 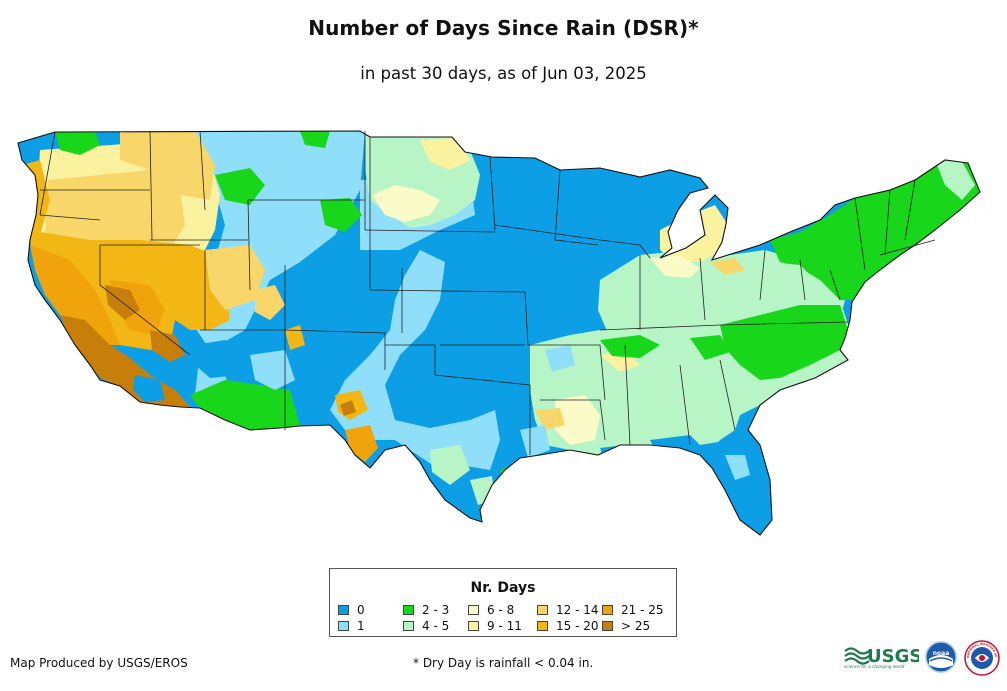 I want to click on nws-logo: NATIONAL WEATHER SERVICE, so click(x=982, y=658).